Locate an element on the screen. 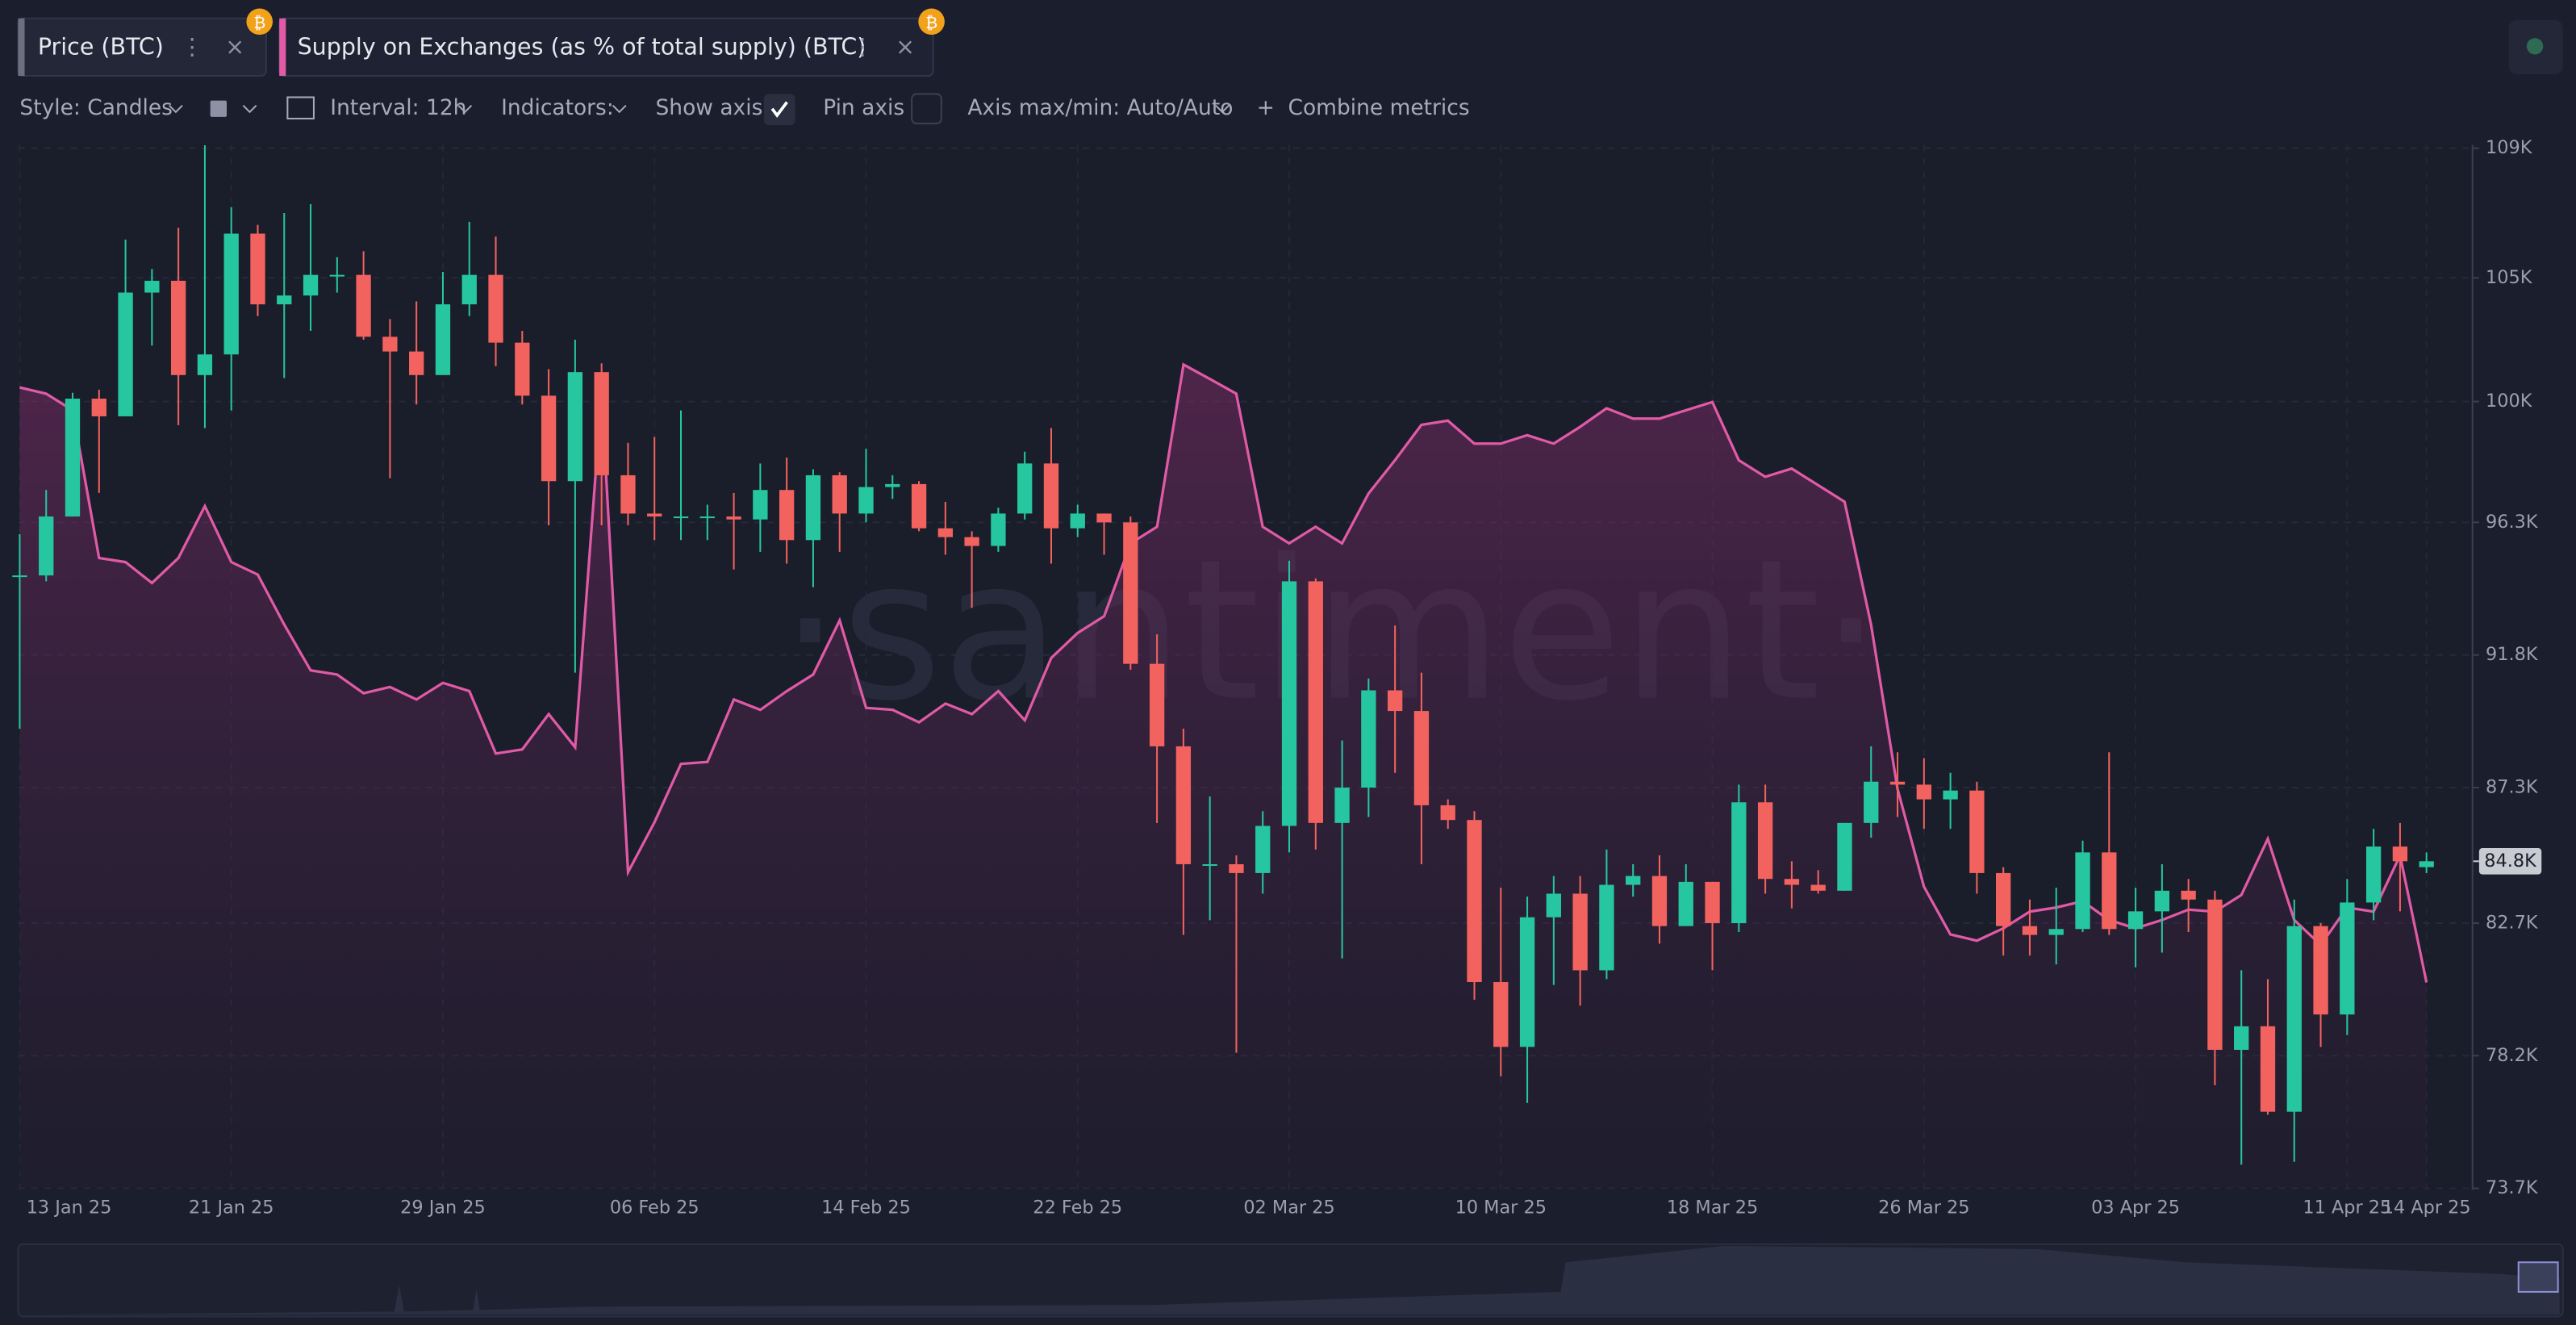 This screenshot has height=1325, width=2576. navigator-area is located at coordinates (1289, 1280).